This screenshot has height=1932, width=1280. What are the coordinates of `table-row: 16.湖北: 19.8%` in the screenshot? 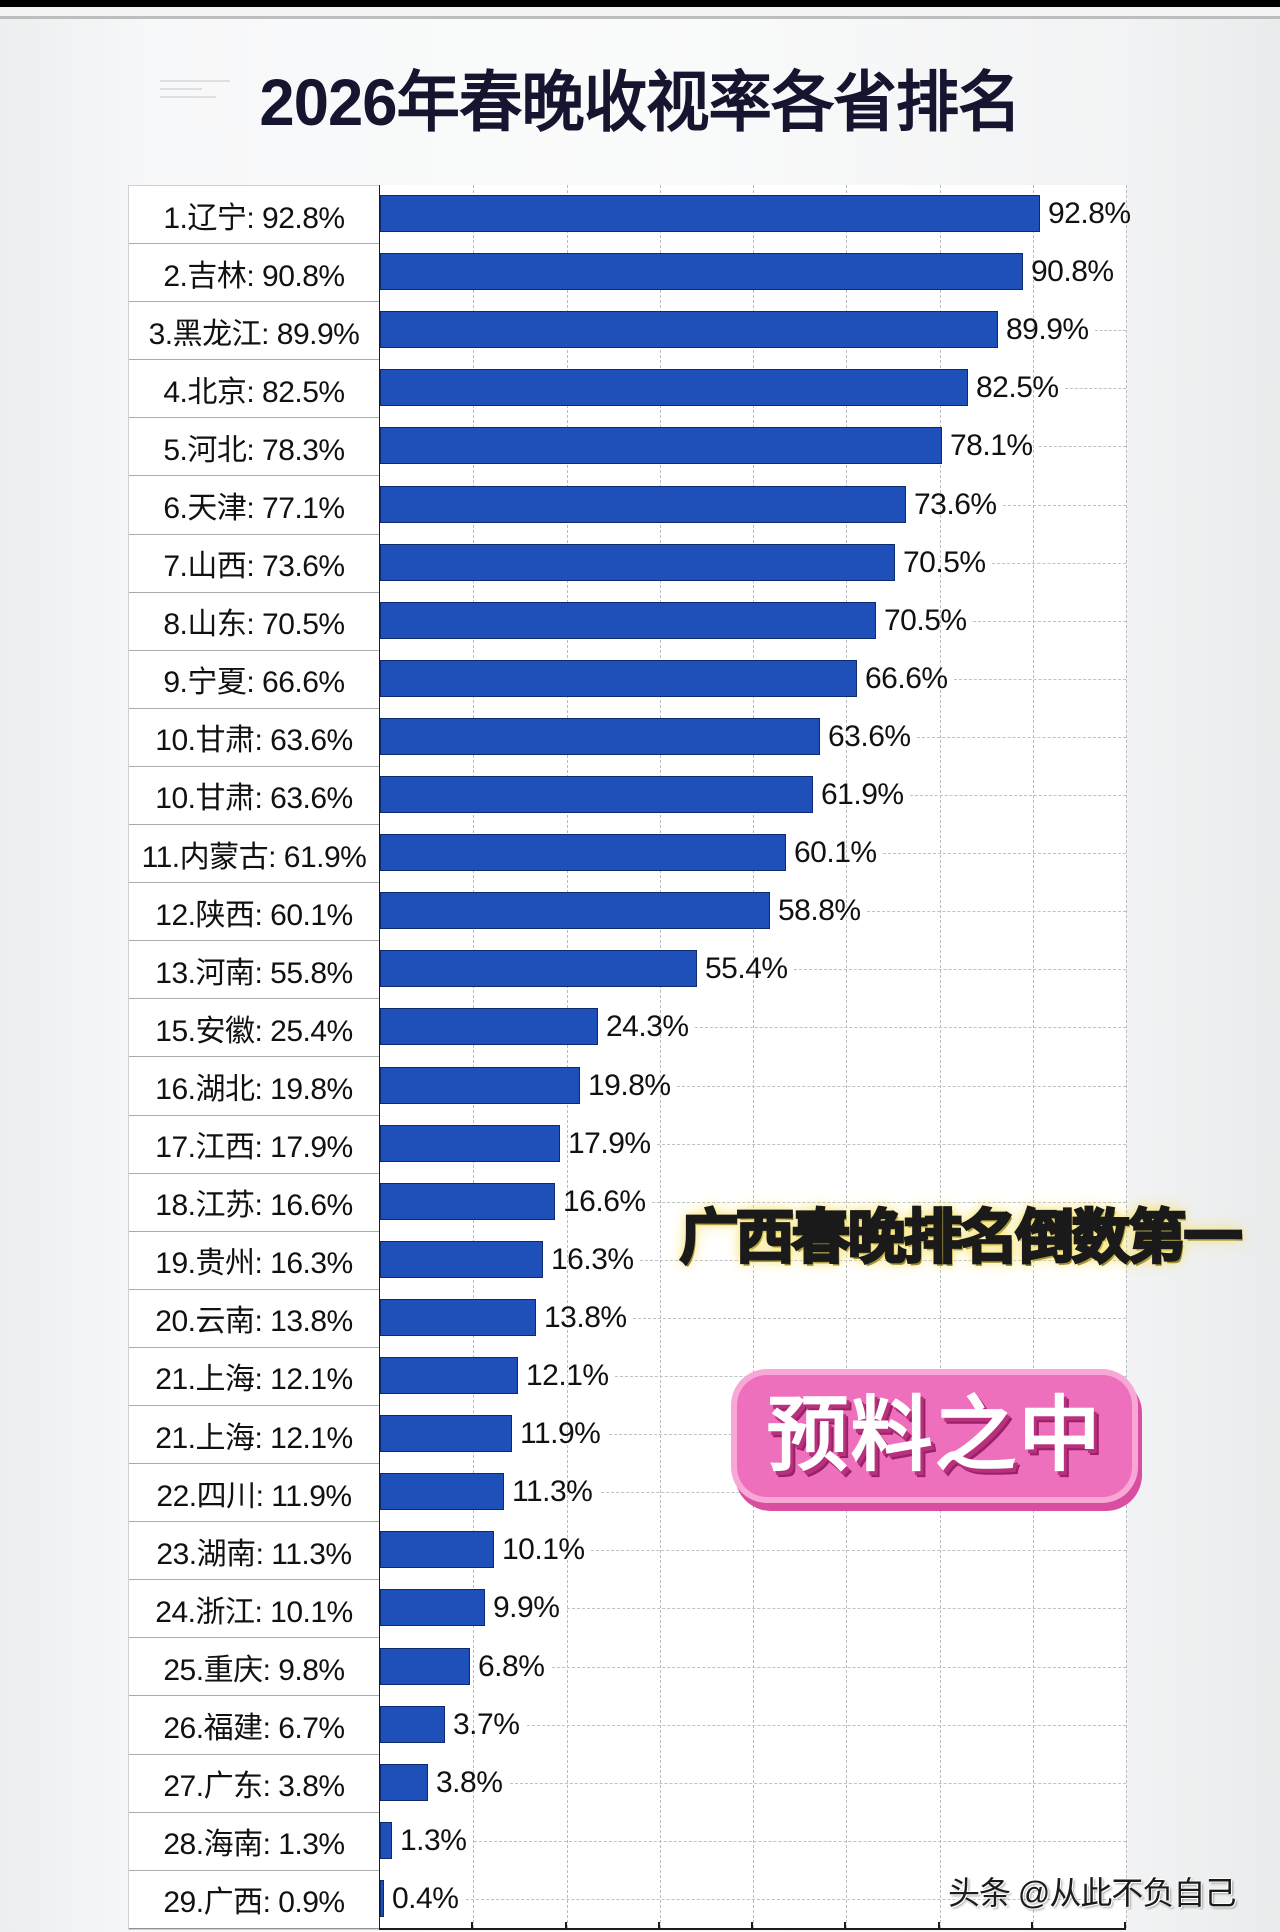 It's located at (254, 1086).